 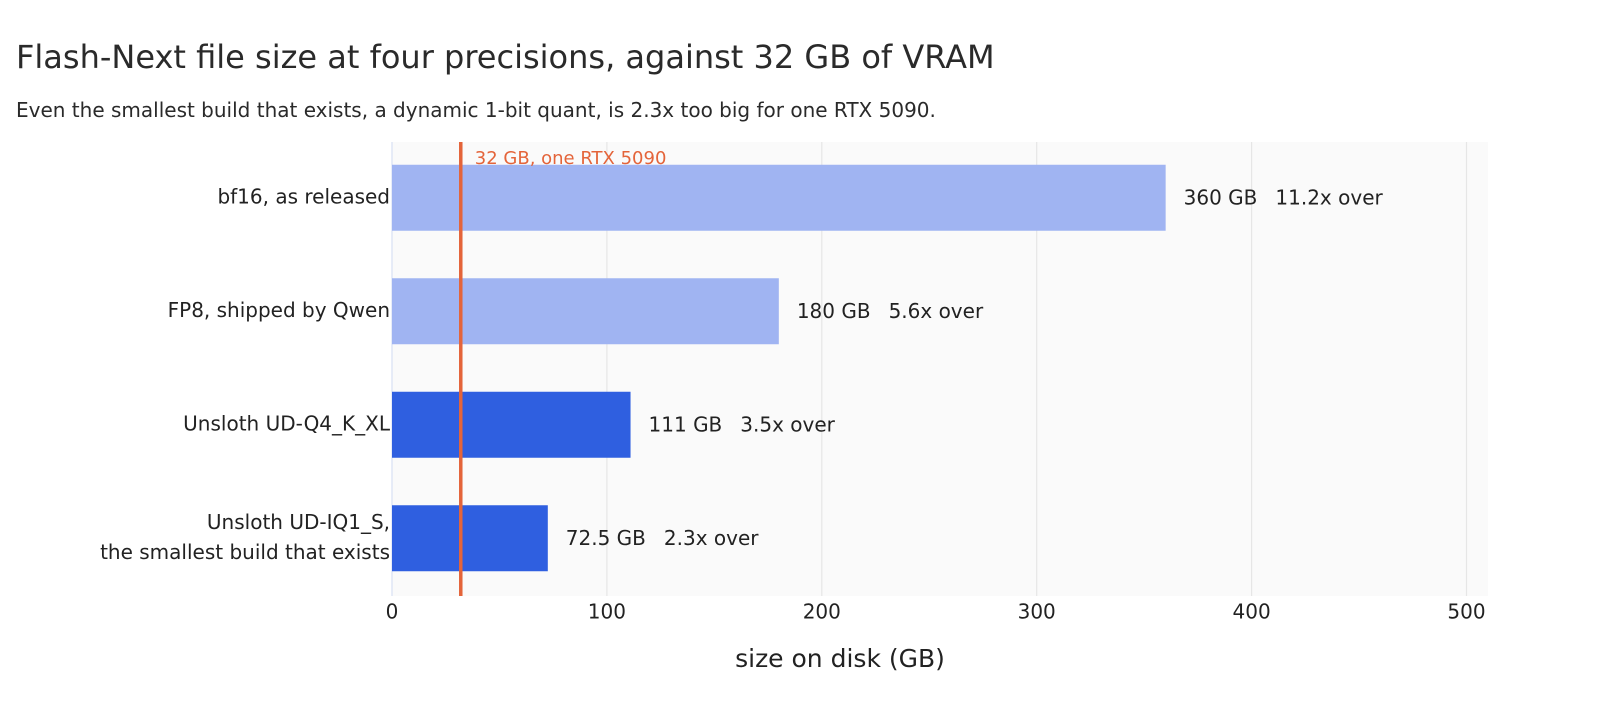 I want to click on x-tick-label: 200, so click(x=822, y=612).